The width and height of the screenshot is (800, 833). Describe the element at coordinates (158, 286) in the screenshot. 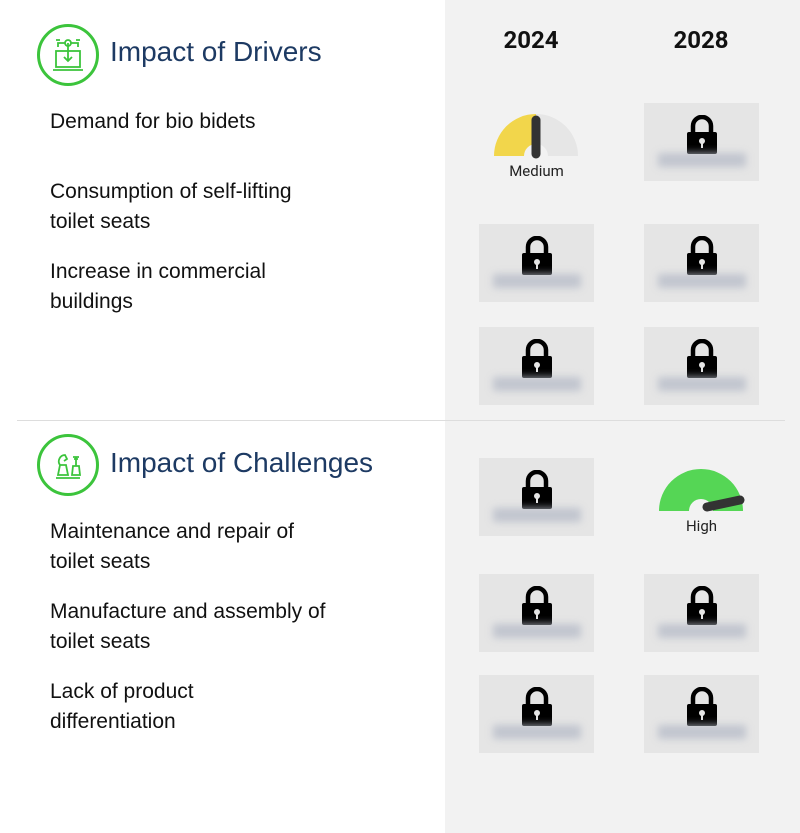

I see `driver-item: Increase in commercial buildings` at that location.